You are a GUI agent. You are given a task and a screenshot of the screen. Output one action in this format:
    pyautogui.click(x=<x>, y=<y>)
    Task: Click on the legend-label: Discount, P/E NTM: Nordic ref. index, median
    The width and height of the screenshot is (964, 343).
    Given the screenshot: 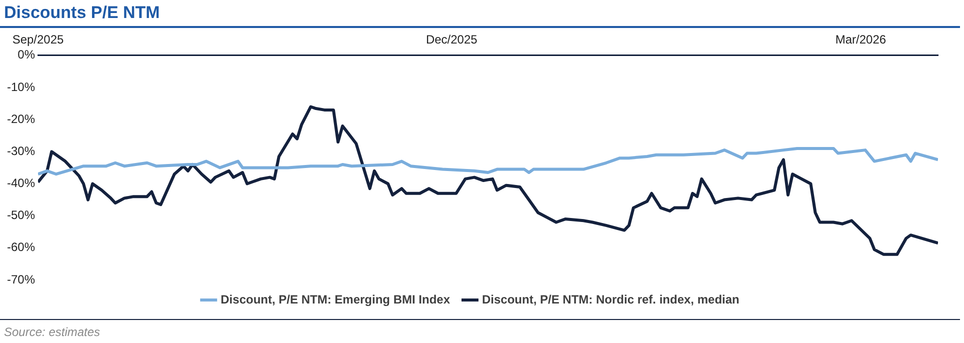 What is the action you would take?
    pyautogui.click(x=611, y=299)
    